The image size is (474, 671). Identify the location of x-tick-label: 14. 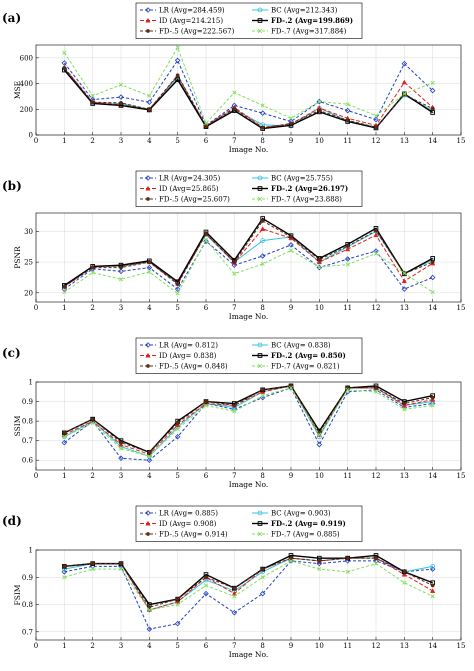
(432, 308).